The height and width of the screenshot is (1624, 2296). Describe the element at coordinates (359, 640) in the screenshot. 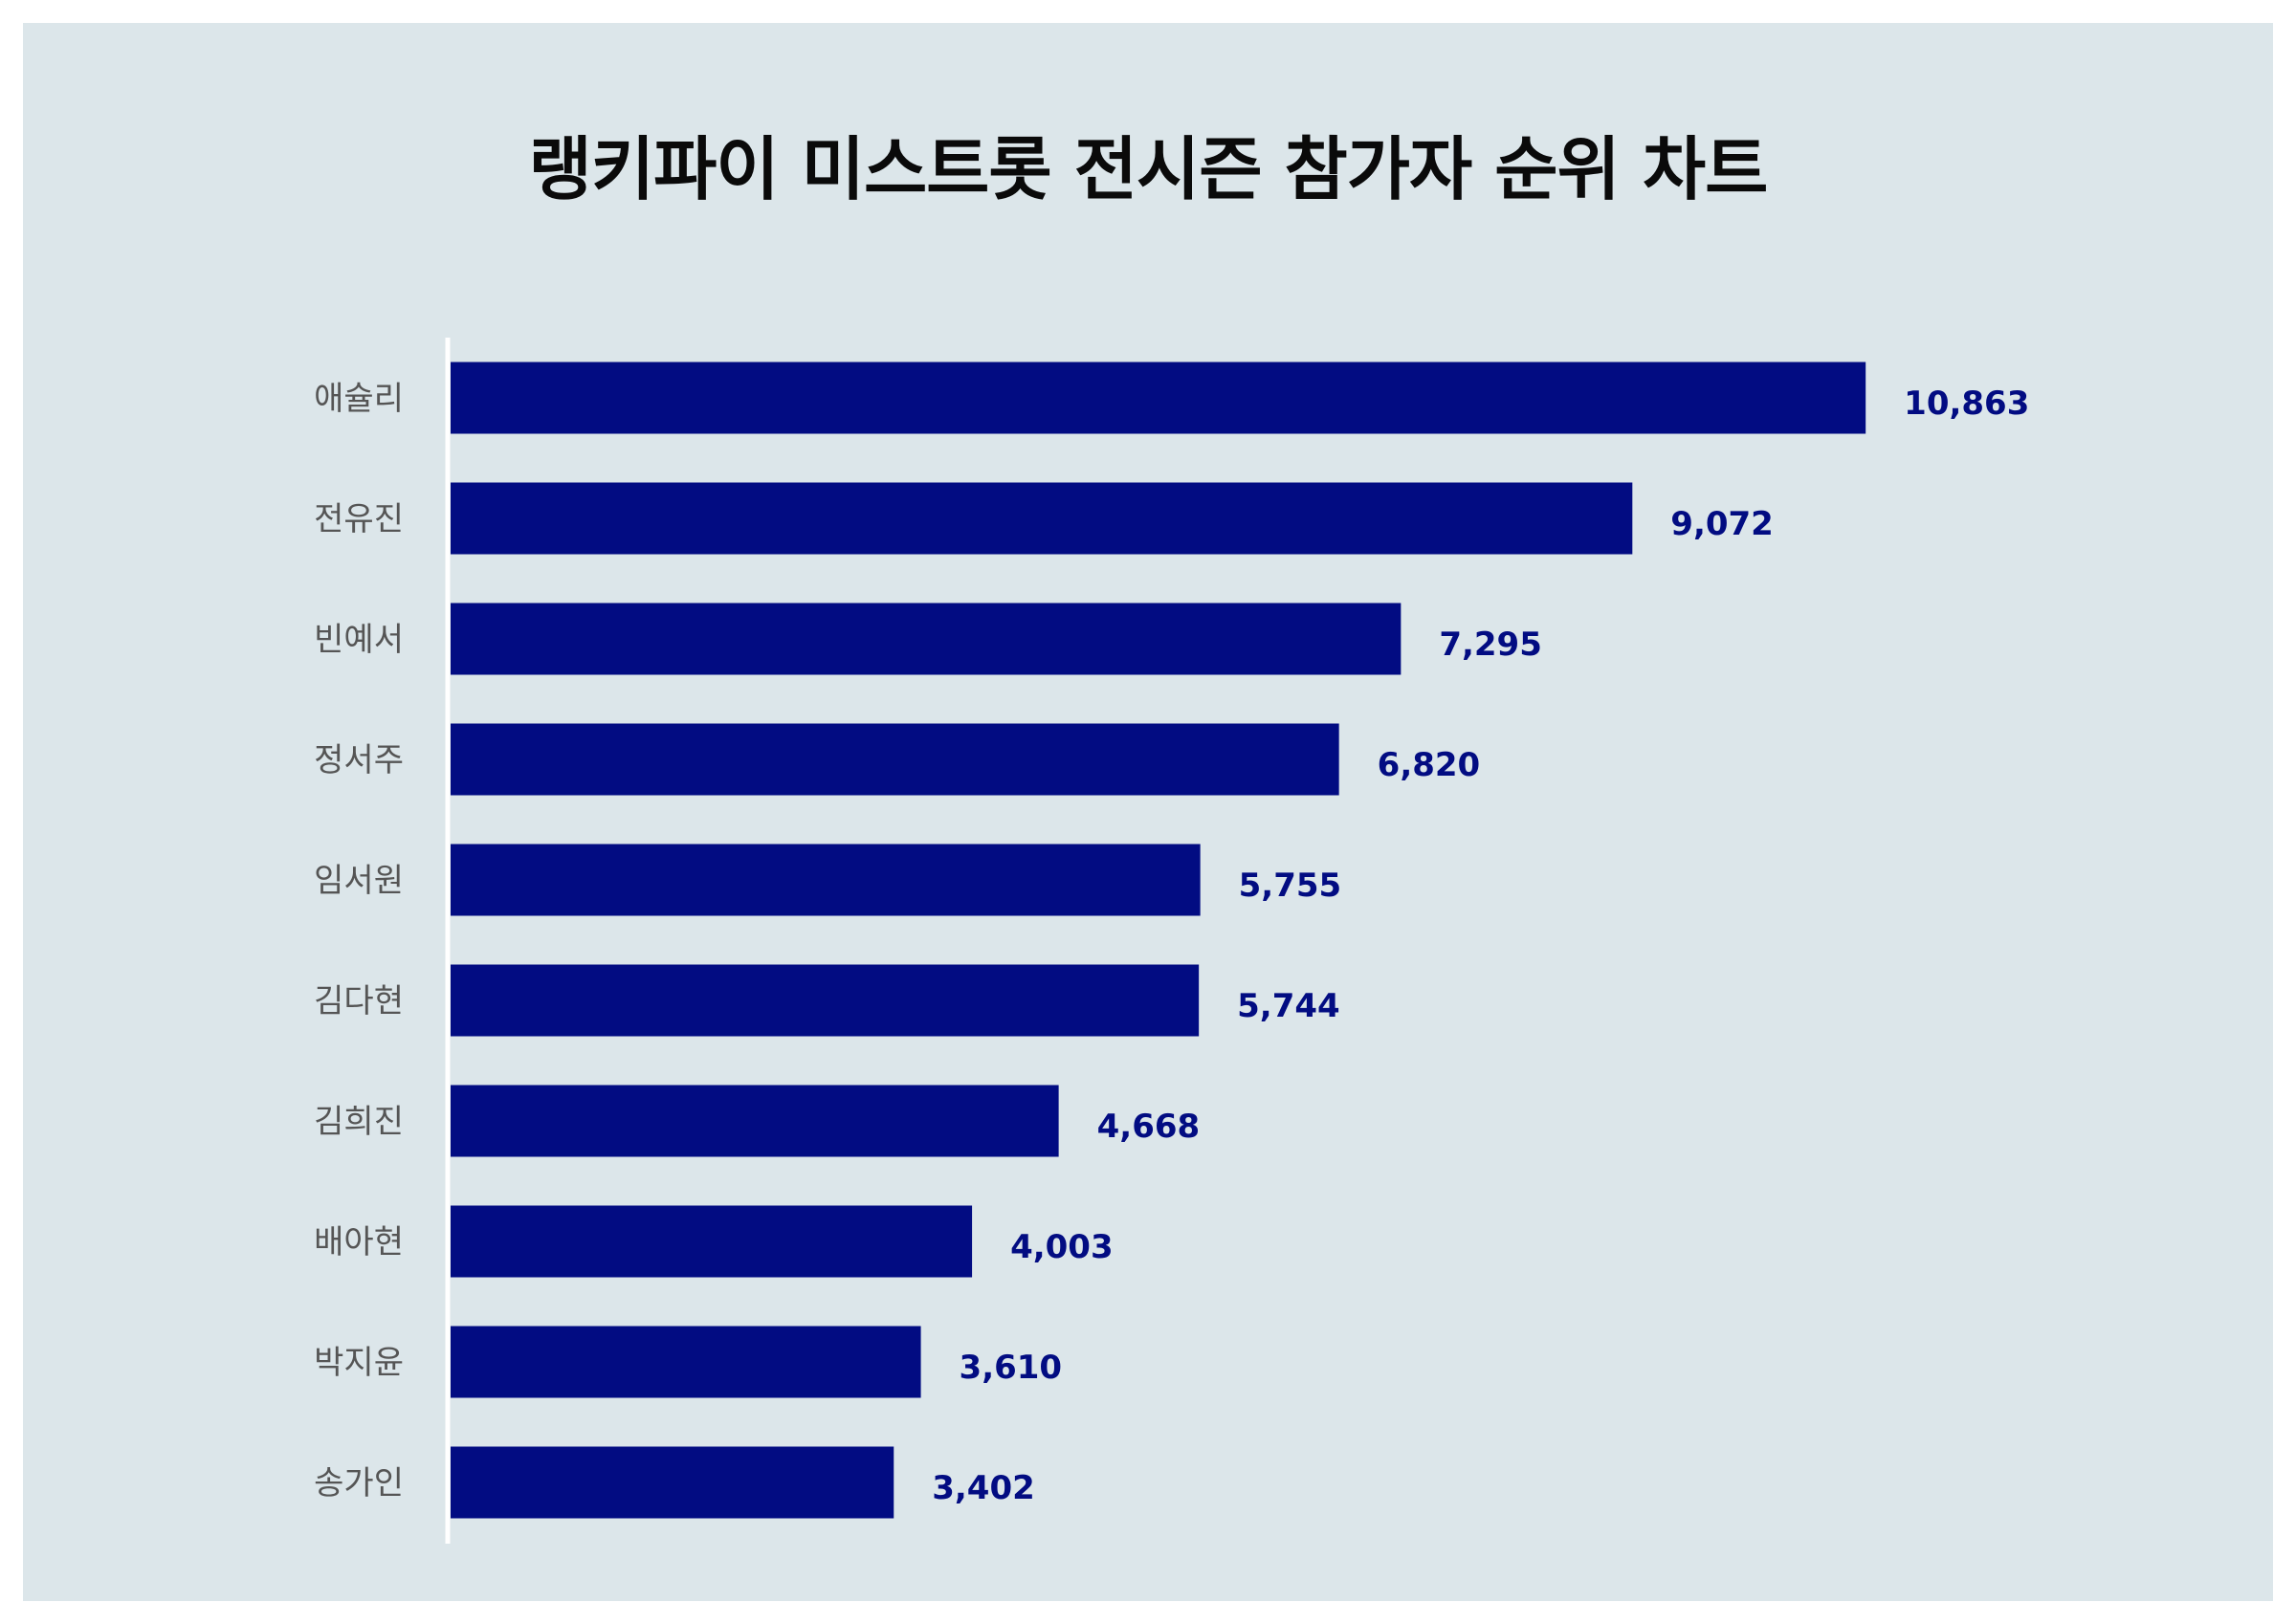

I see `category-label: 빈예서` at that location.